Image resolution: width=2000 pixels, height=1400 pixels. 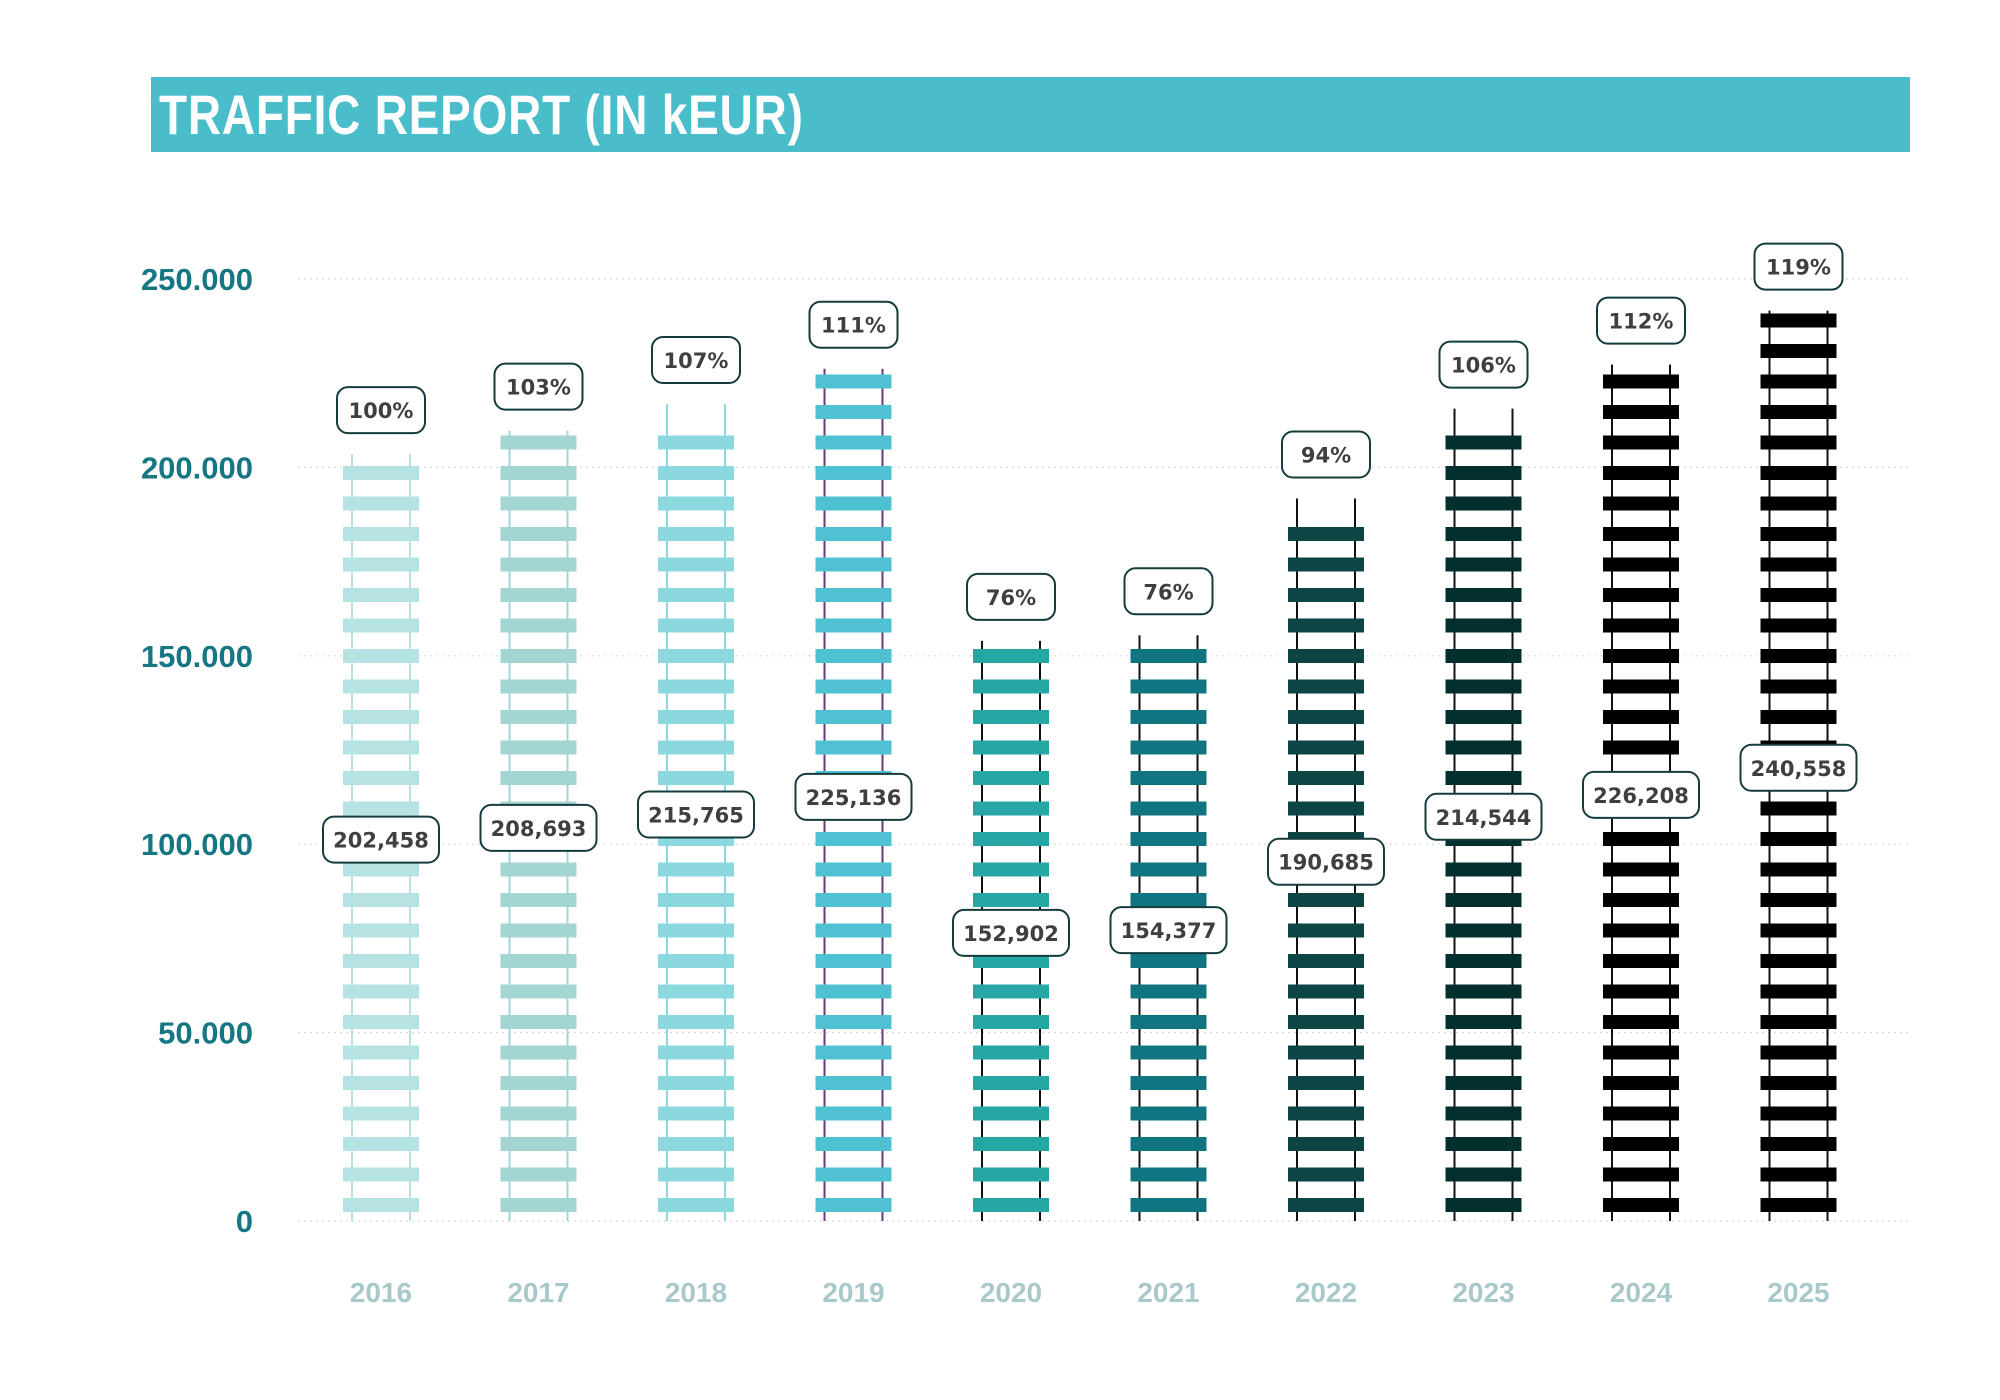 I want to click on bar-2017: 103% 208,693, so click(x=538, y=791).